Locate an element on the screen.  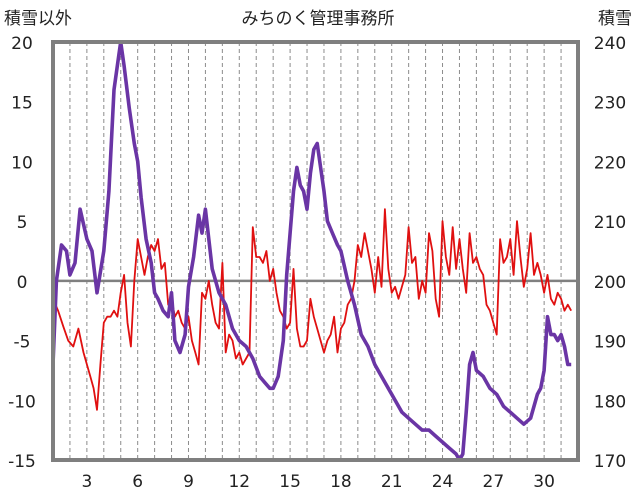
left-axis-label: 積雪以外 is located at coordinates (38, 19).